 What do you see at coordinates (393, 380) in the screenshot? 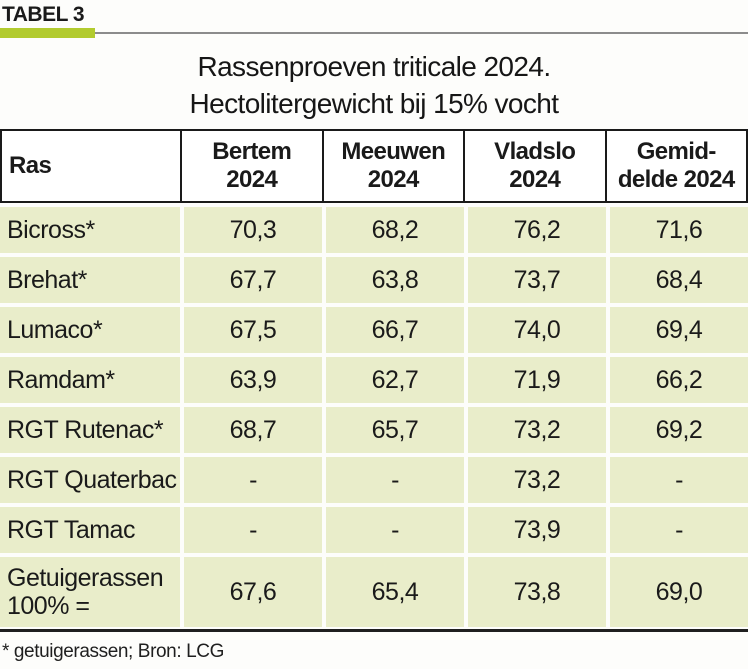
I see `cell-meeuwen: 62,7` at bounding box center [393, 380].